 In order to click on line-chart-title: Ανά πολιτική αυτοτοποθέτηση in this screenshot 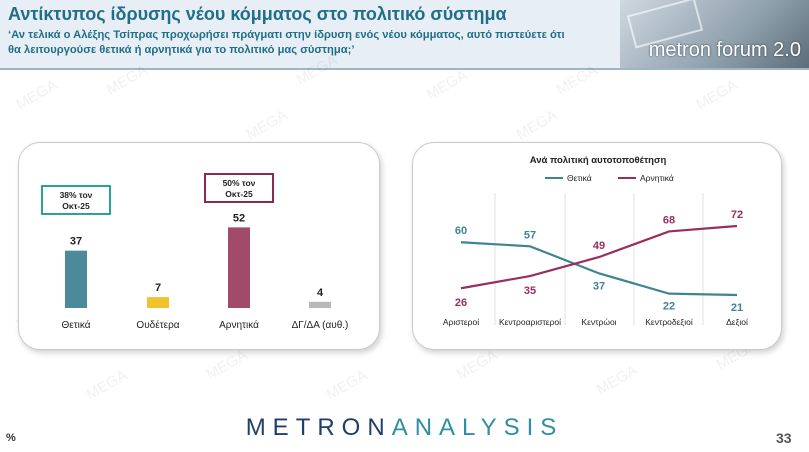, I will do `click(598, 160)`.